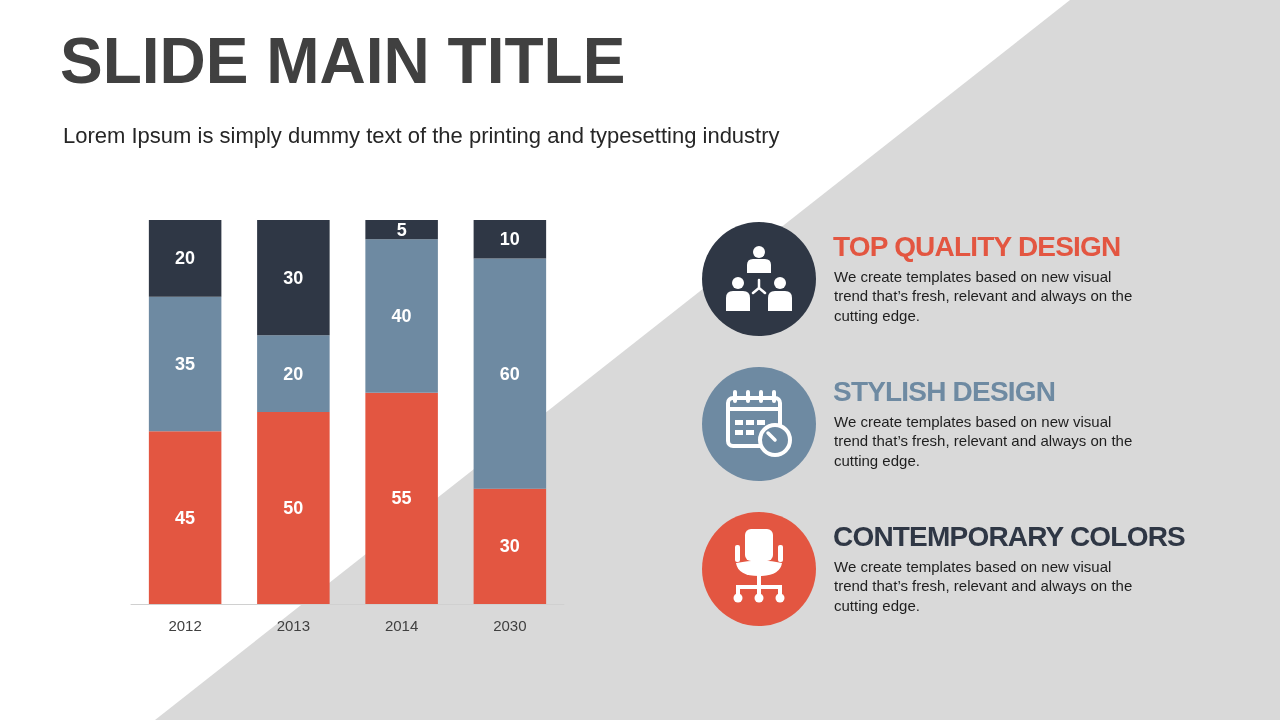 This screenshot has height=720, width=1280. I want to click on data-label: 60, so click(509, 373).